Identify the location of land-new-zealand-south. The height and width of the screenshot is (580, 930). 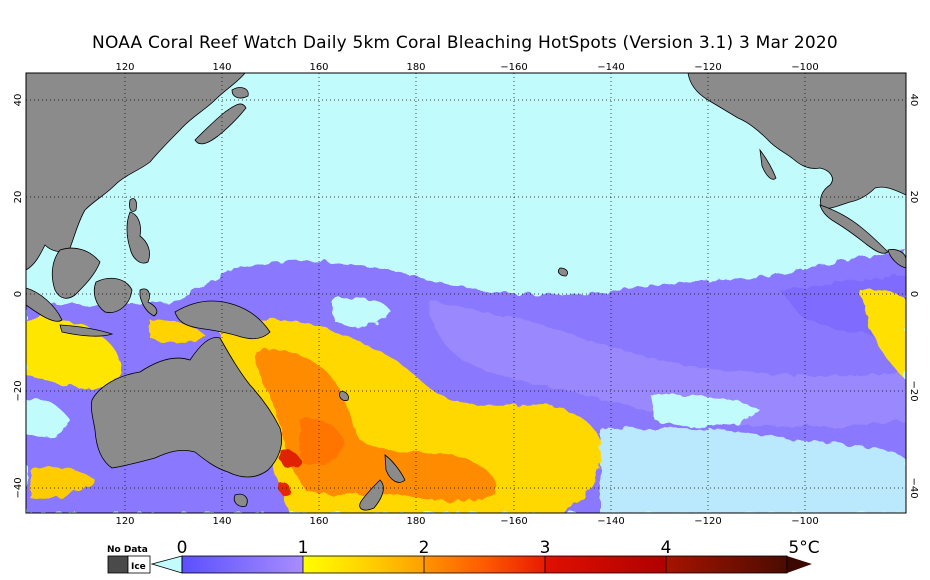
(371, 495).